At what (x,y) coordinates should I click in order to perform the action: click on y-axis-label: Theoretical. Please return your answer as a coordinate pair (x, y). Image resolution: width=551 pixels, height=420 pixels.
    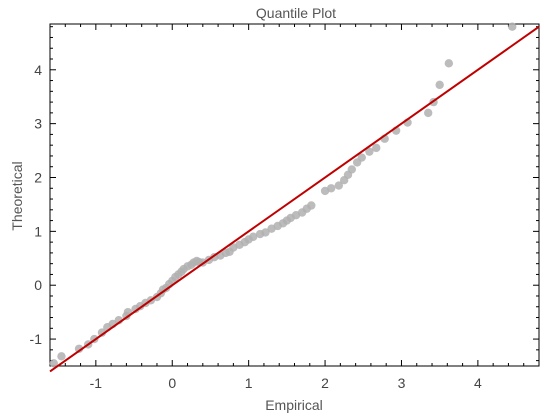
    Looking at the image, I should click on (17, 195).